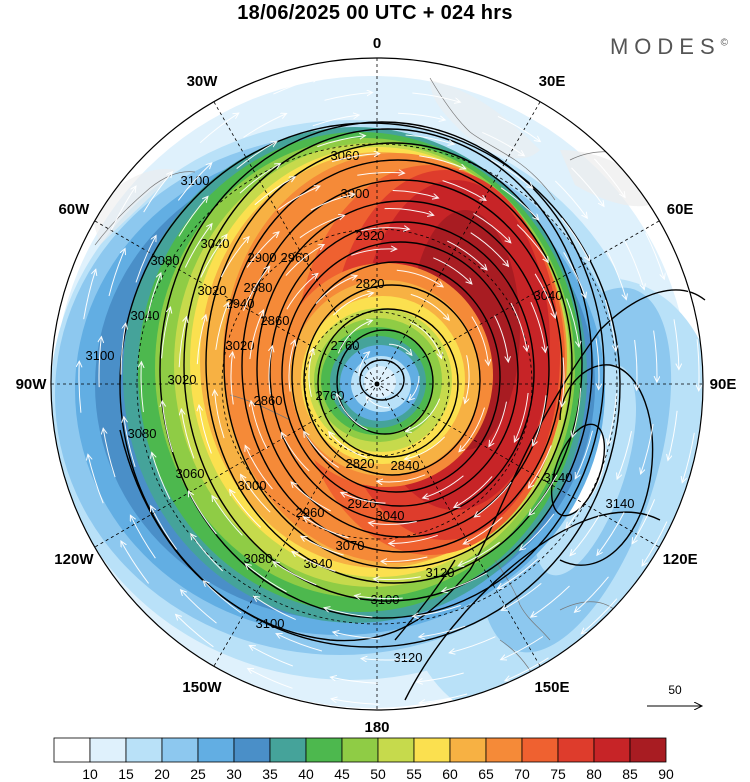 The image size is (750, 782). What do you see at coordinates (375, 13) in the screenshot?
I see `map-title: 18/06/2025 00 UTC + 024 hrs` at bounding box center [375, 13].